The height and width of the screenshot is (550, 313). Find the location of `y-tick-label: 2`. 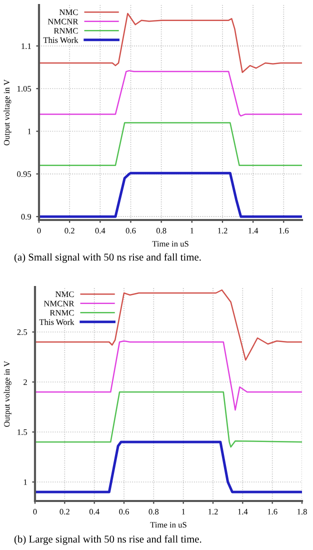

y-tick-label: 2 is located at coordinates (25, 382).